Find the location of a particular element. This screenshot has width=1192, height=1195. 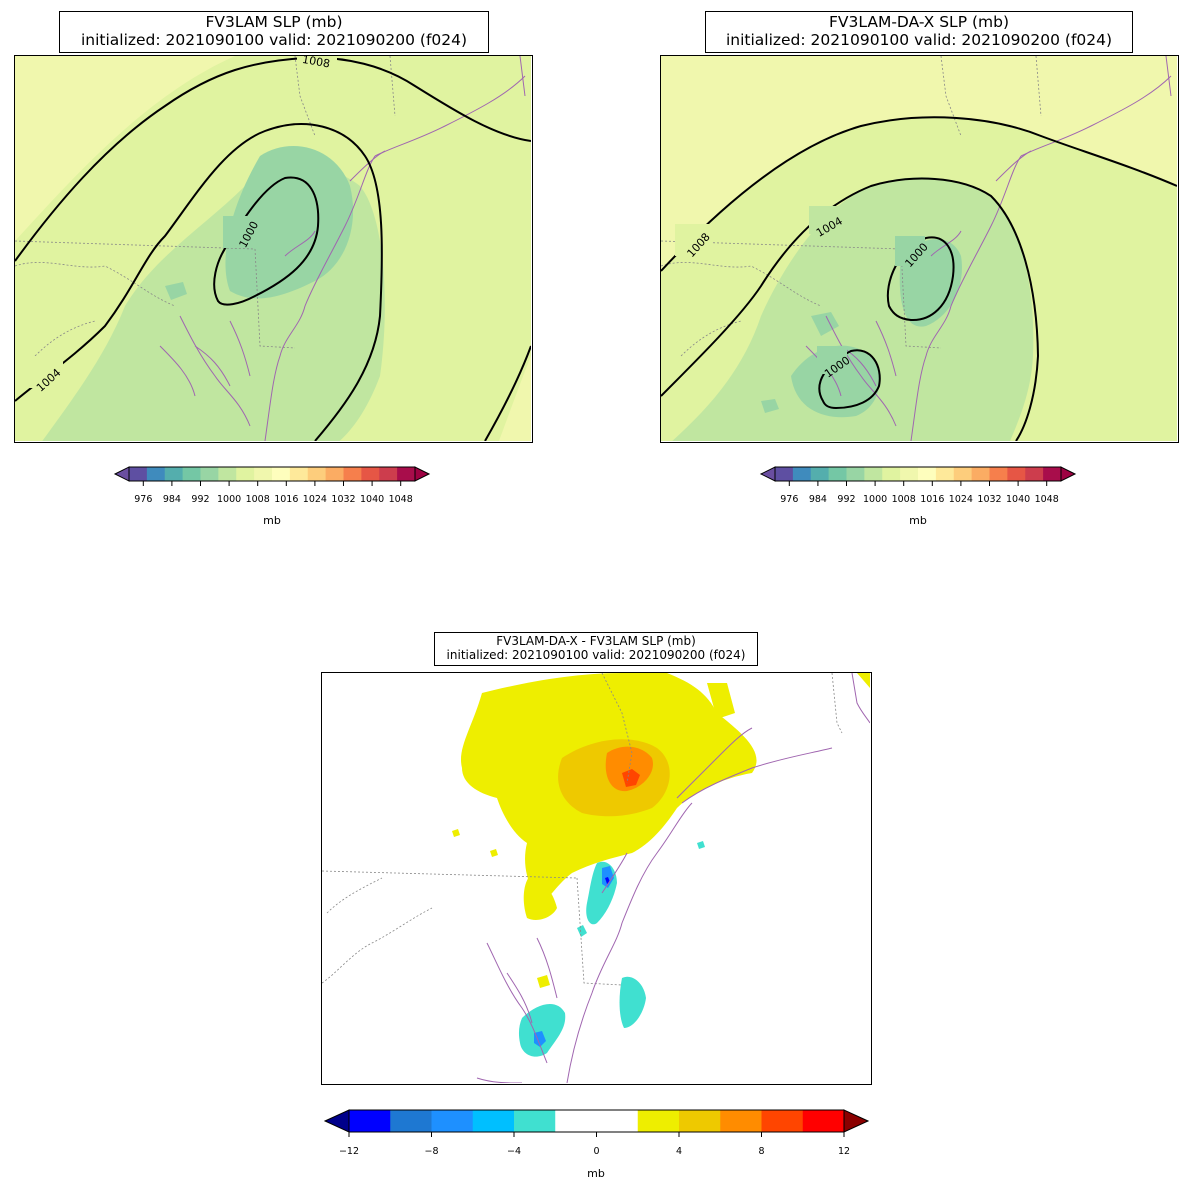

panel3-colorbar-bar is located at coordinates (596, 1123).